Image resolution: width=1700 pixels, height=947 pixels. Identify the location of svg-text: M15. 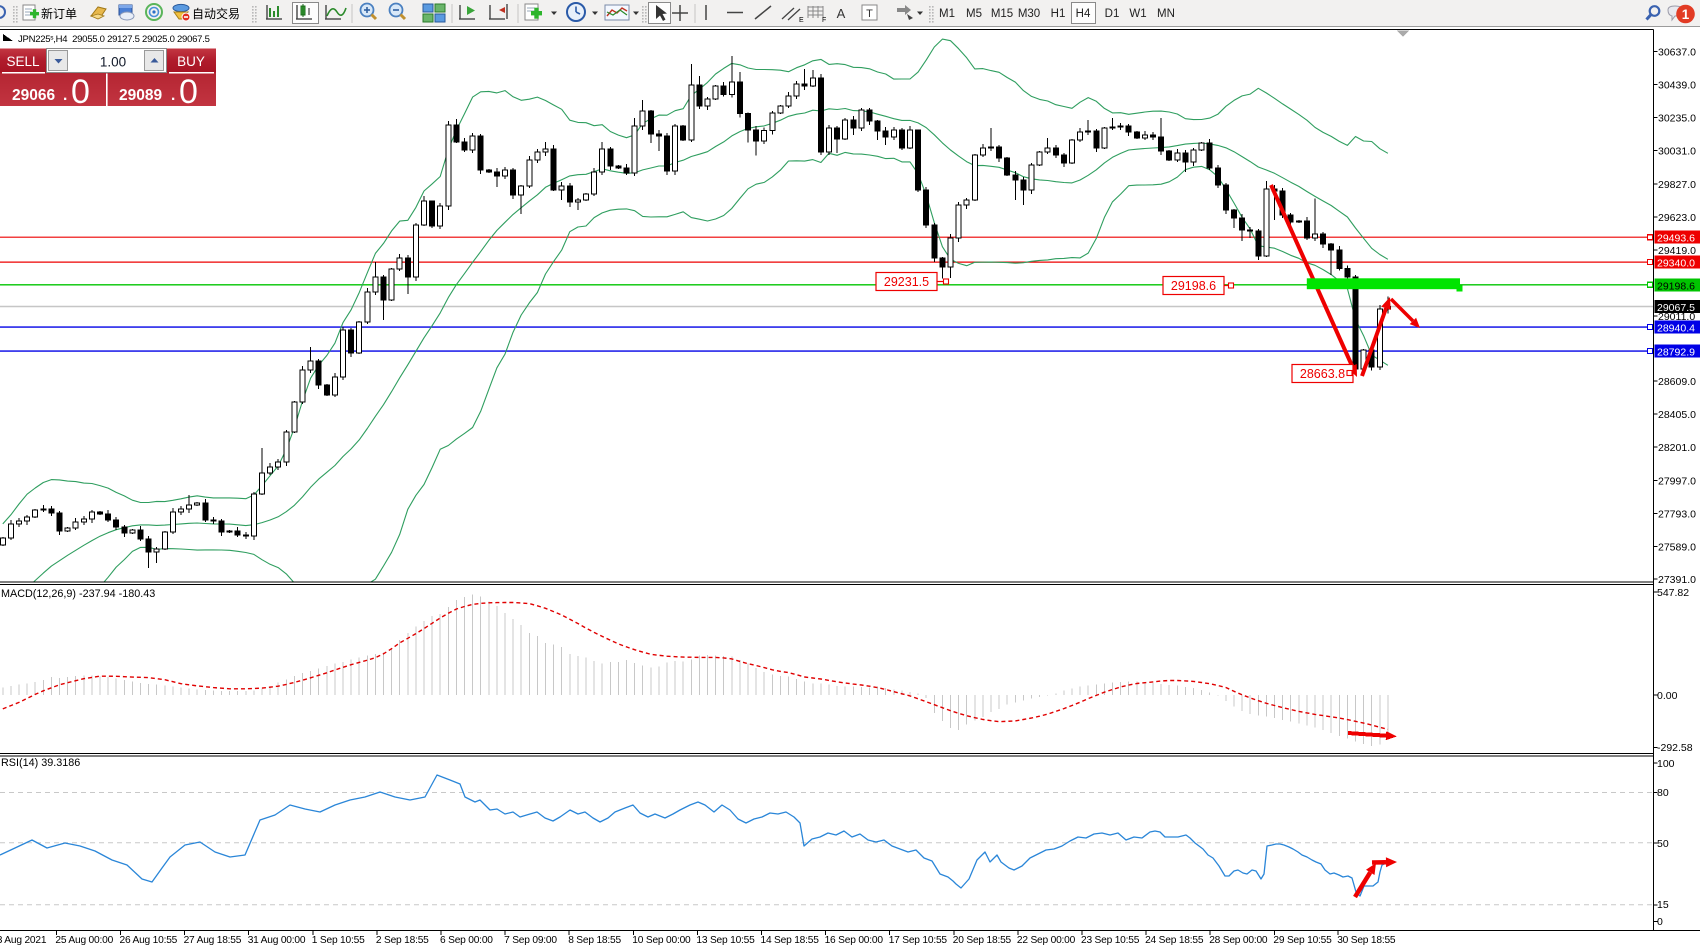
(1002, 14).